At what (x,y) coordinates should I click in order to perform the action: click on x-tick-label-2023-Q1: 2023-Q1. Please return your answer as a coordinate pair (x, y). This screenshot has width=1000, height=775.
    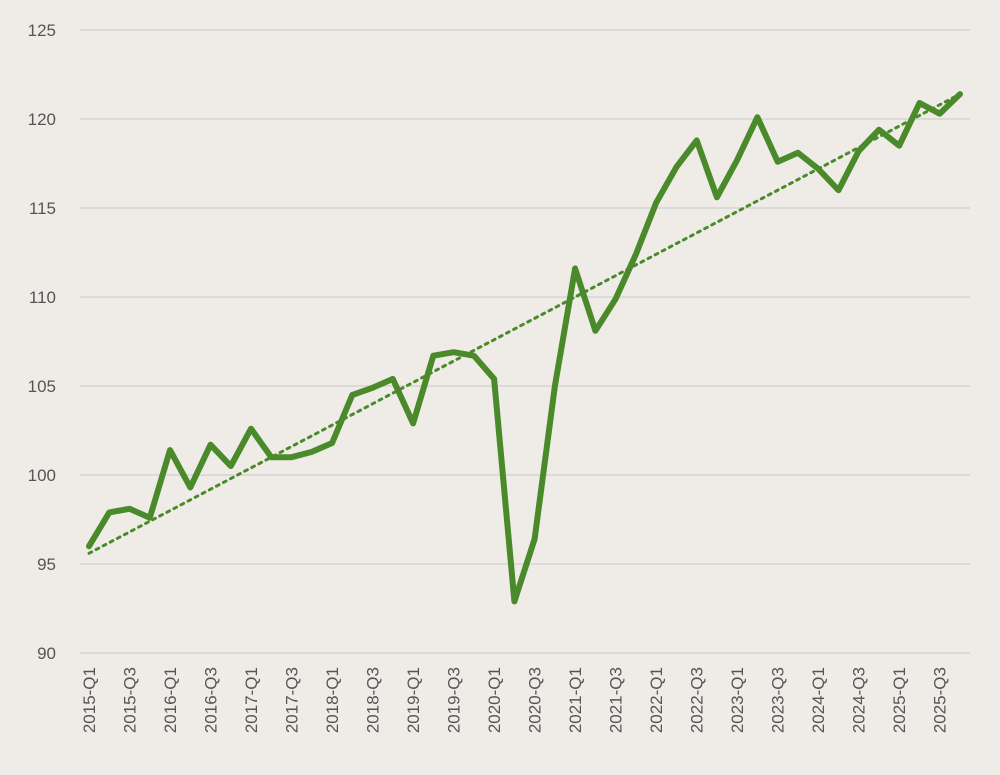
    Looking at the image, I should click on (737, 700).